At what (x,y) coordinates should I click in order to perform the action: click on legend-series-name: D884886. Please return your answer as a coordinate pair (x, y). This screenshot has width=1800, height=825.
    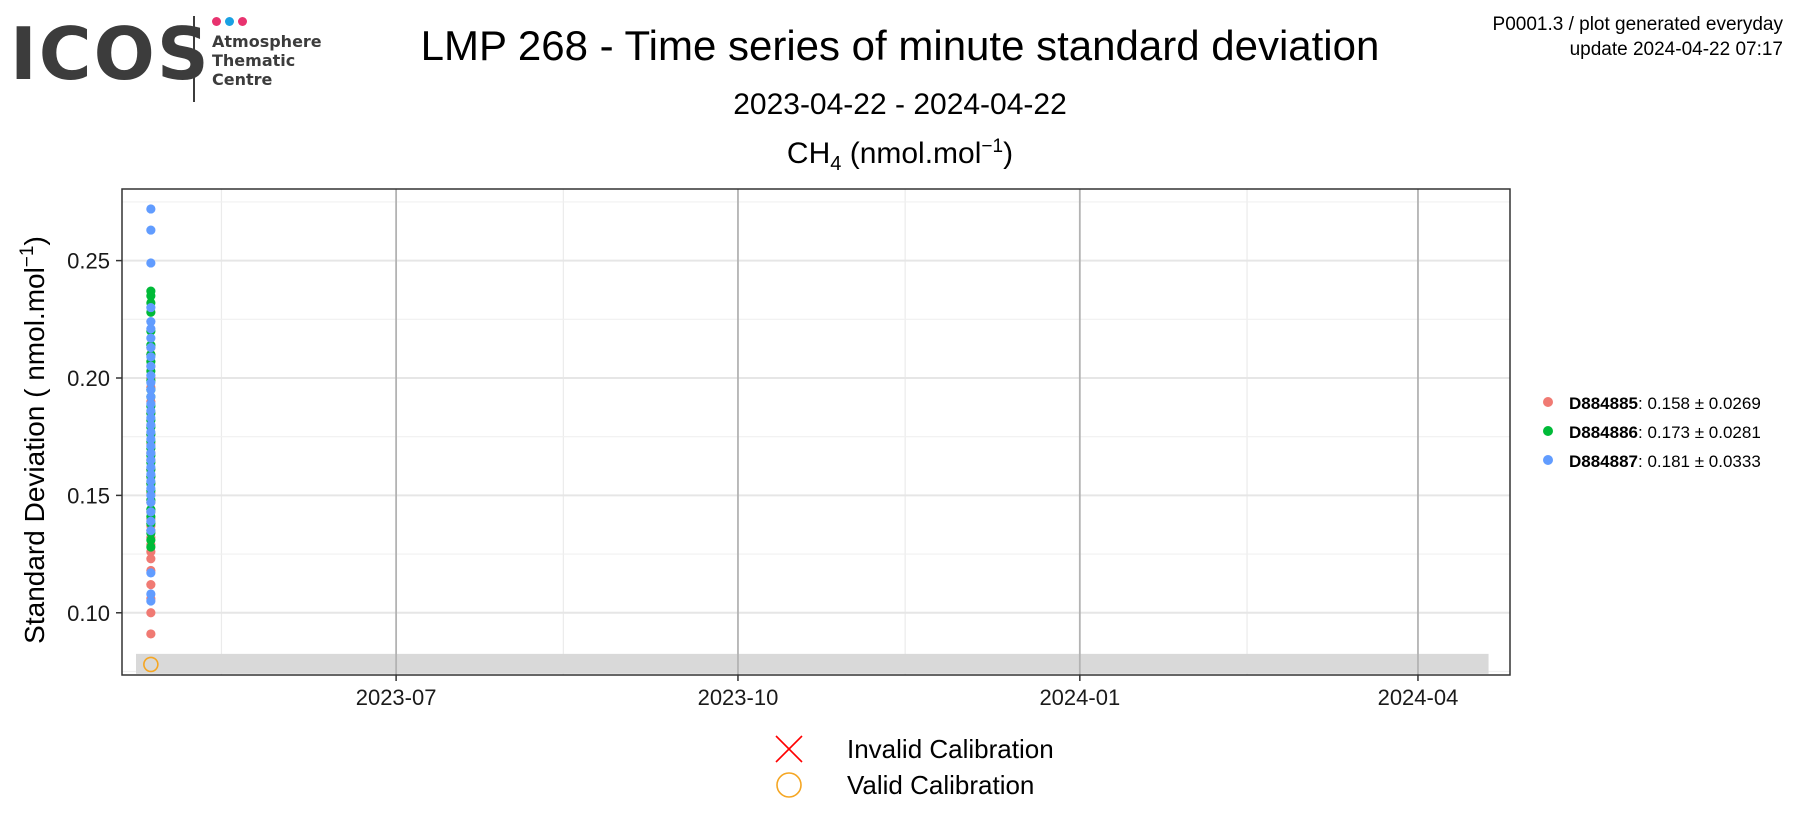
    Looking at the image, I should click on (1603, 432).